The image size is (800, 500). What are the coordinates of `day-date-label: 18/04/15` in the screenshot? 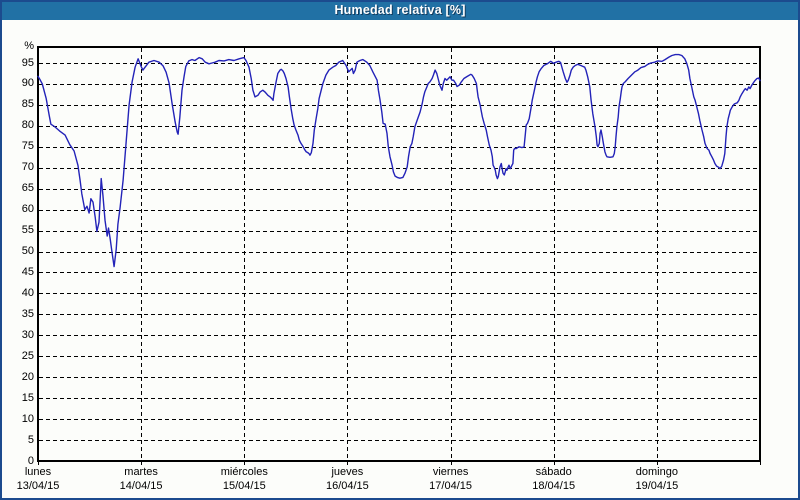 It's located at (554, 485).